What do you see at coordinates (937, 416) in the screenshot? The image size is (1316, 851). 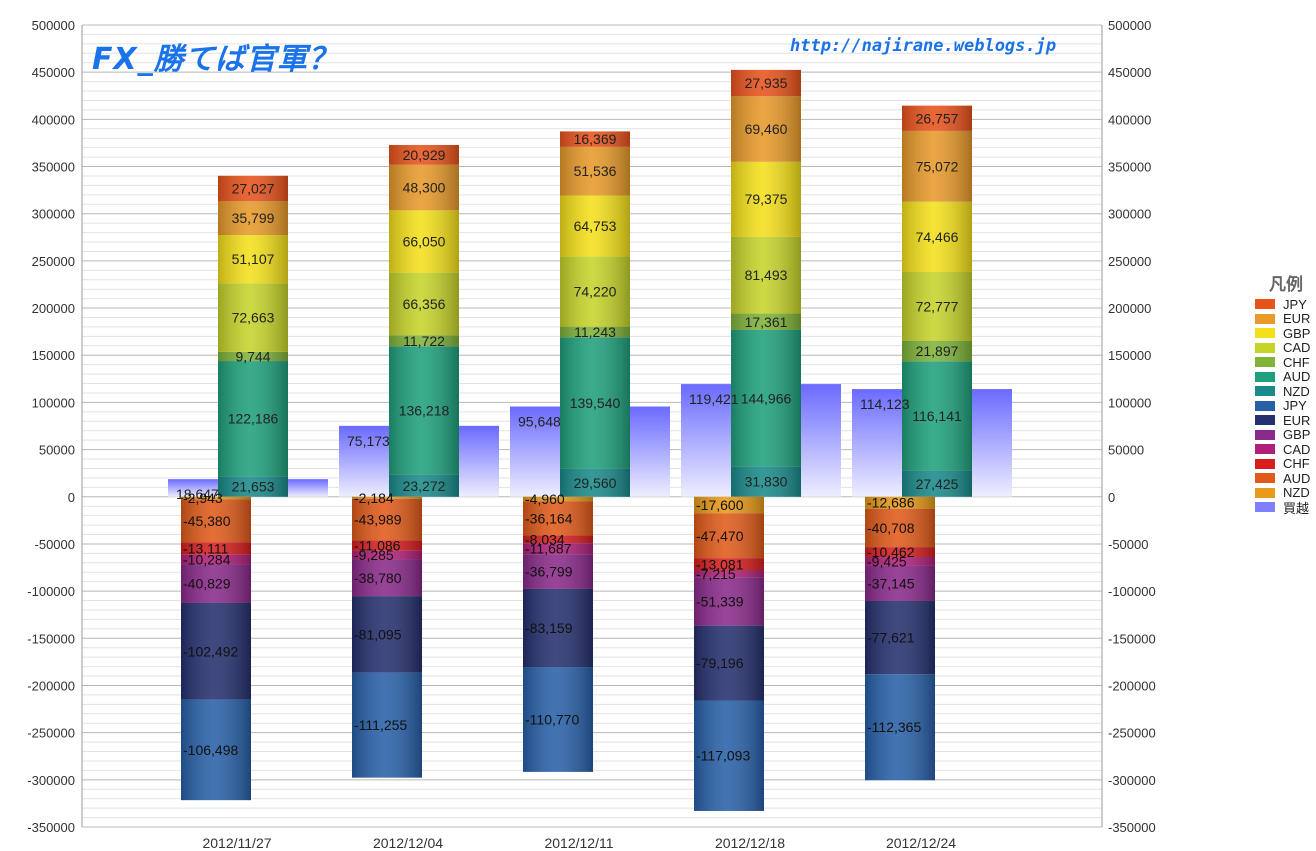 I see `long-value-label: 116,141` at bounding box center [937, 416].